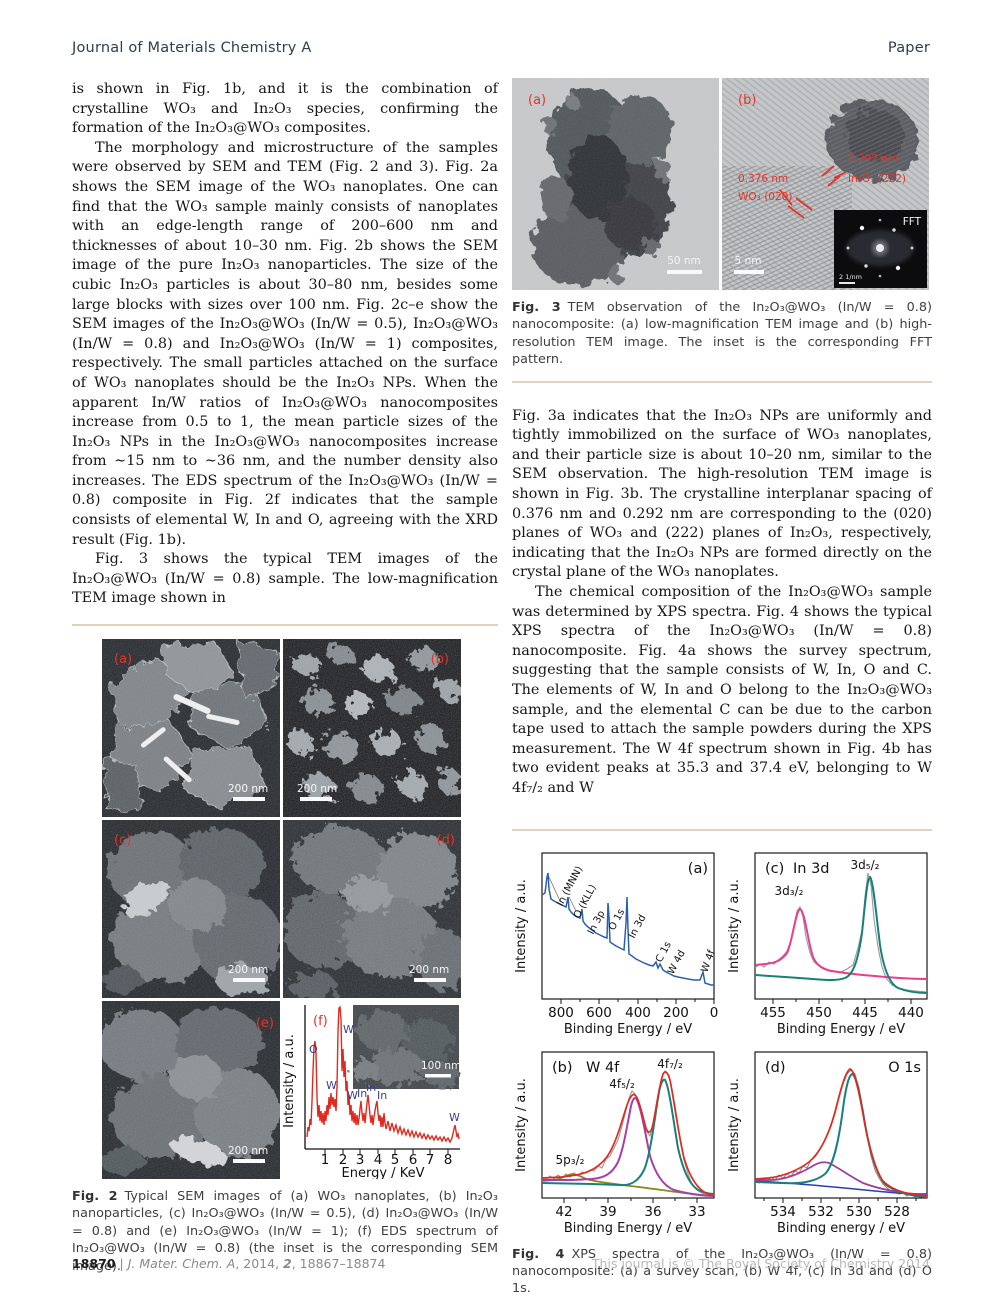  What do you see at coordinates (722, 381) in the screenshot?
I see `caption-divider-line` at bounding box center [722, 381].